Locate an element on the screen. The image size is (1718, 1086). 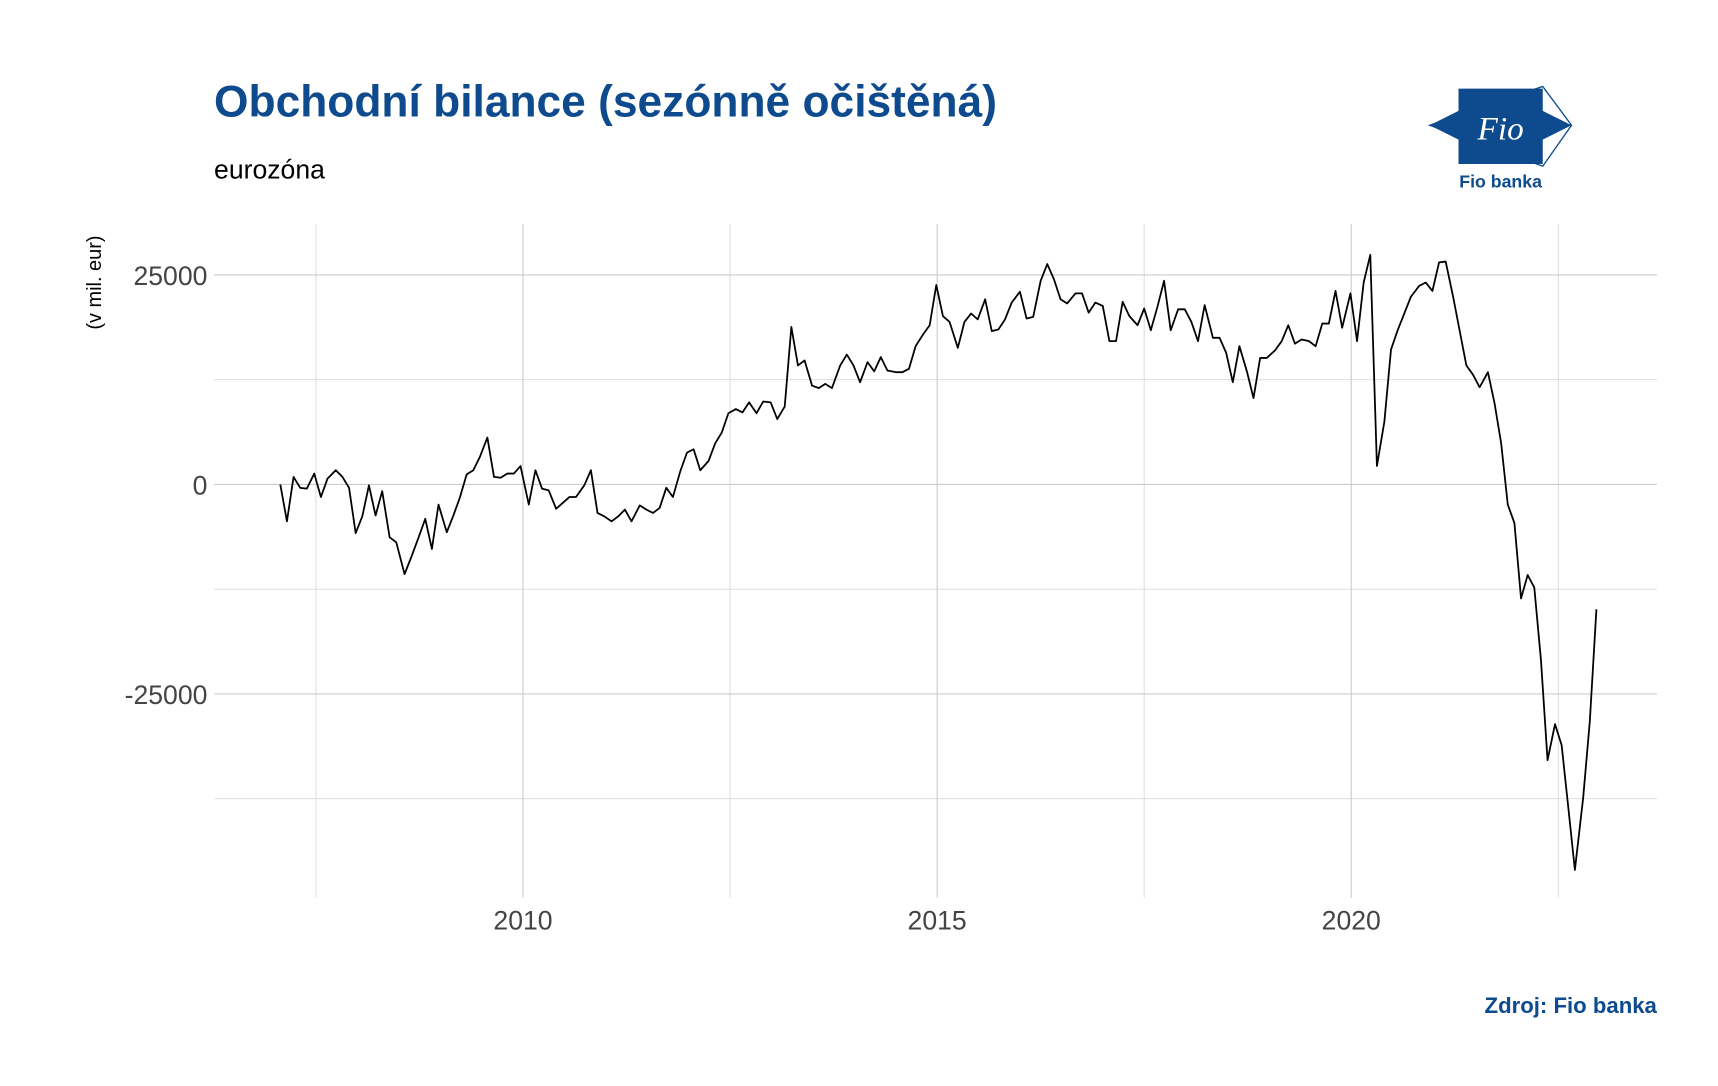
chart-subtitle: eurozóna is located at coordinates (269, 169).